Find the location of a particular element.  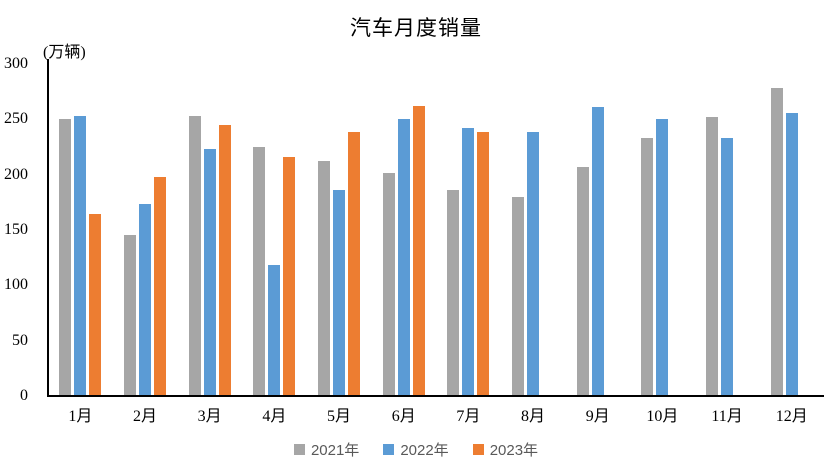

legend-item-2023年: 2023年 is located at coordinates (505, 449).